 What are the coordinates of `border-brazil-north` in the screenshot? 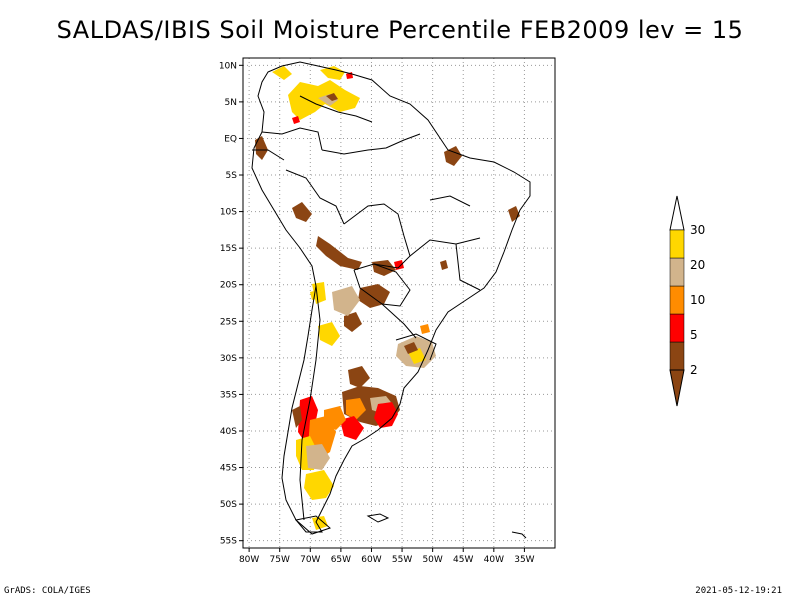 It's located at (371, 144).